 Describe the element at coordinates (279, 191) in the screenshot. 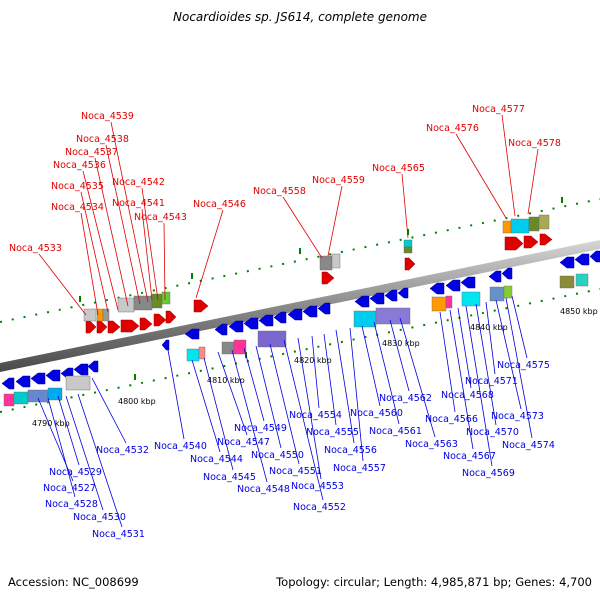

I see `gene-label: Noca_4558` at that location.